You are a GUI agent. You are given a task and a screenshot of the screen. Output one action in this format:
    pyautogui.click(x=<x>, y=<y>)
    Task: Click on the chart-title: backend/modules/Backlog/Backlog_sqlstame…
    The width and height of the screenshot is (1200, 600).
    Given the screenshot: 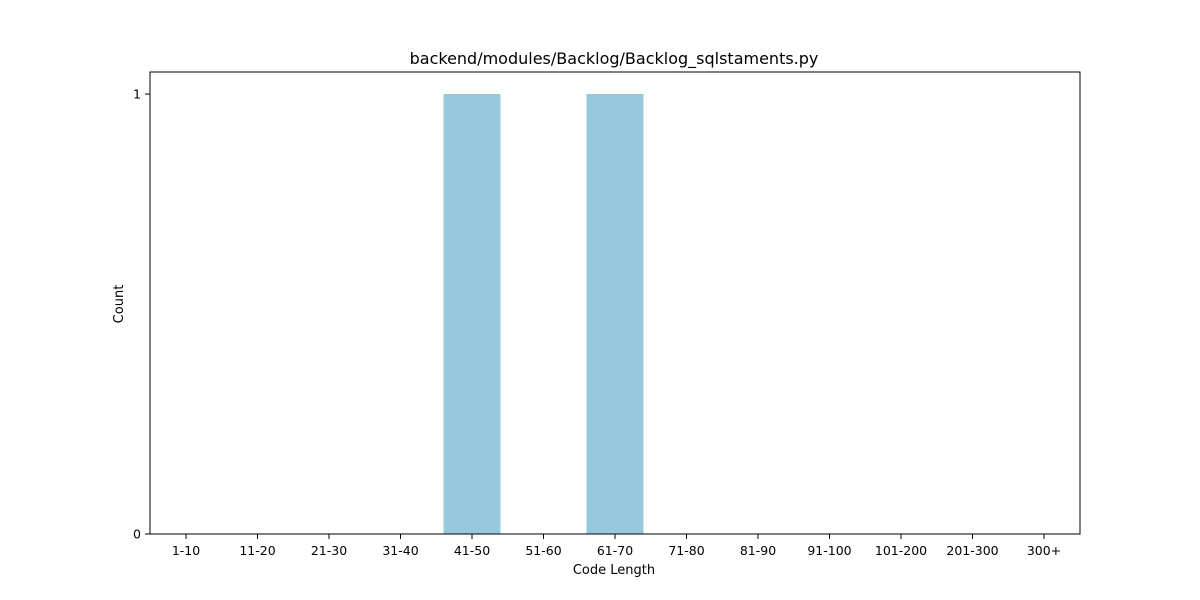 What is the action you would take?
    pyautogui.click(x=614, y=59)
    